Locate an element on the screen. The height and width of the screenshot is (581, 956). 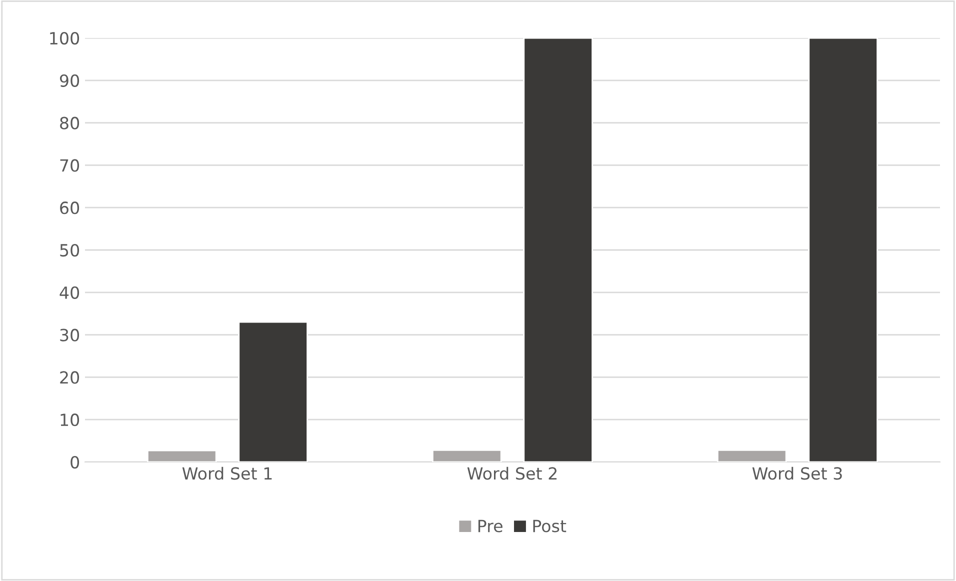
y-tick-label: 30 is located at coordinates (70, 335).